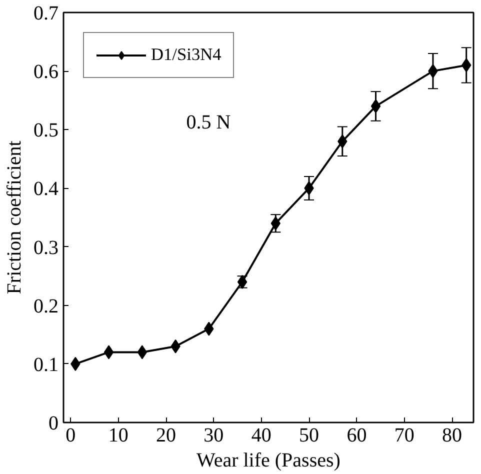 Image resolution: width=481 pixels, height=474 pixels. What do you see at coordinates (404, 435) in the screenshot?
I see `x-tick-label: 70` at bounding box center [404, 435].